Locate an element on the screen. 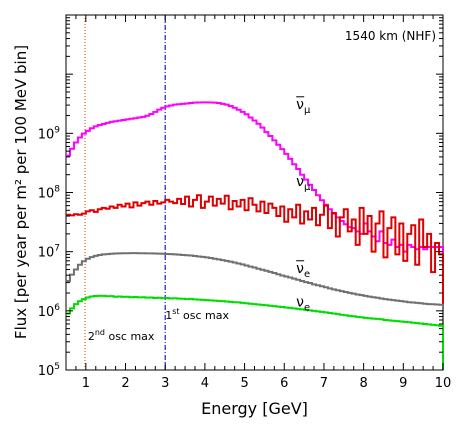  y-tick-label: 10⁹ is located at coordinates (49, 133).